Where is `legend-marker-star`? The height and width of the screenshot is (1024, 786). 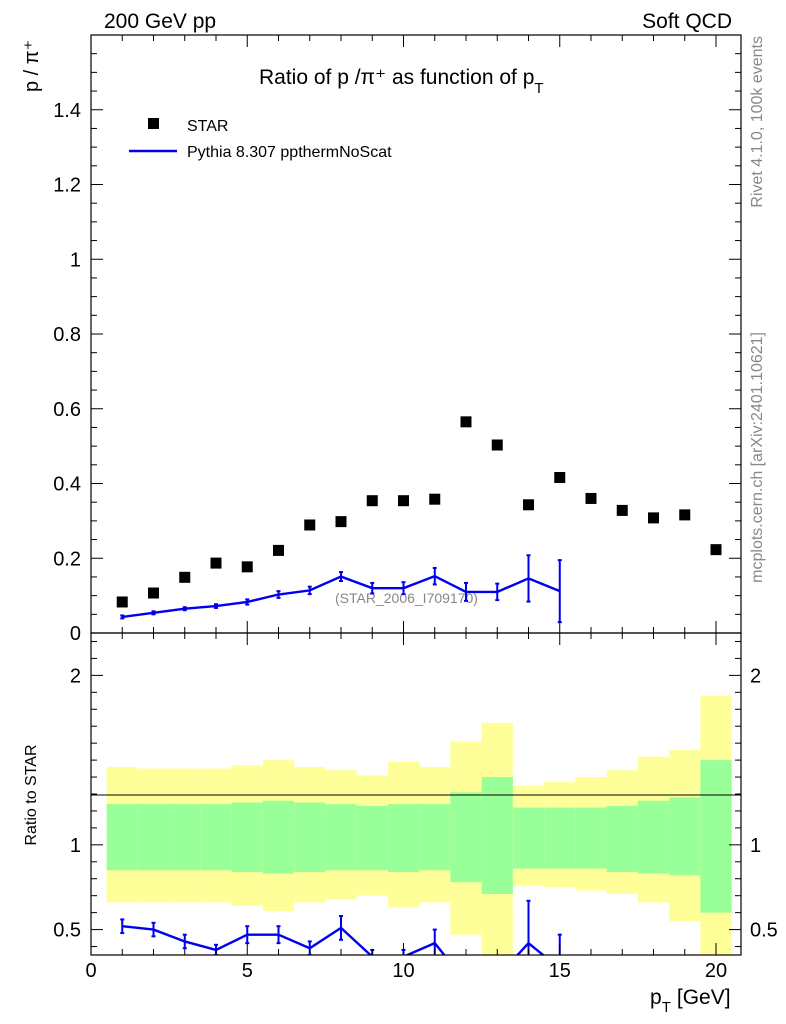
legend-marker-star is located at coordinates (153, 123).